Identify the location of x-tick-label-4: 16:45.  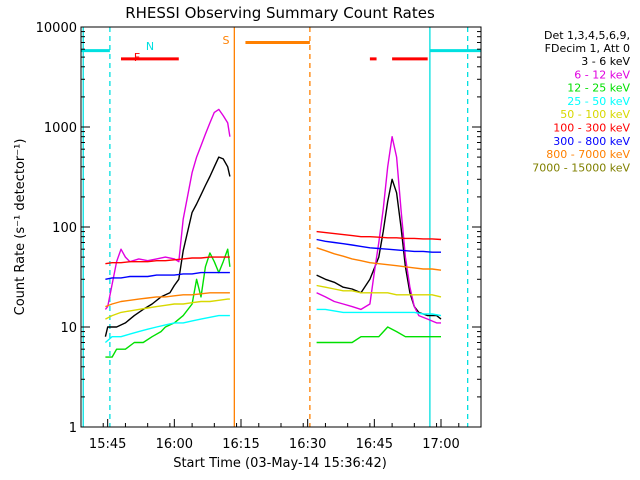
(374, 444).